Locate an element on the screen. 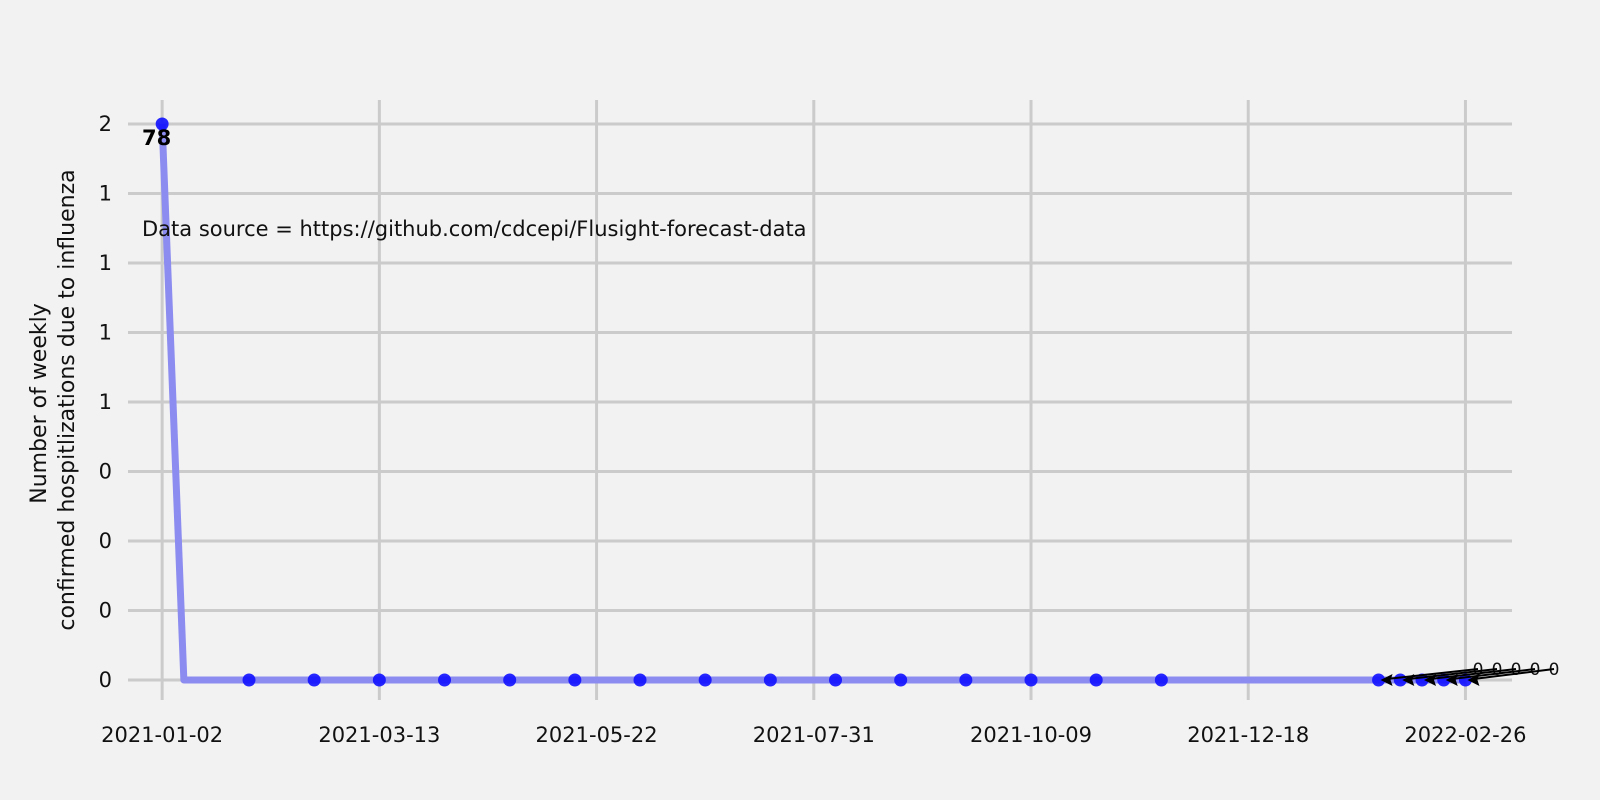 Image resolution: width=1600 pixels, height=800 pixels. x-tick-label: 2022-02-26 is located at coordinates (1465, 735).